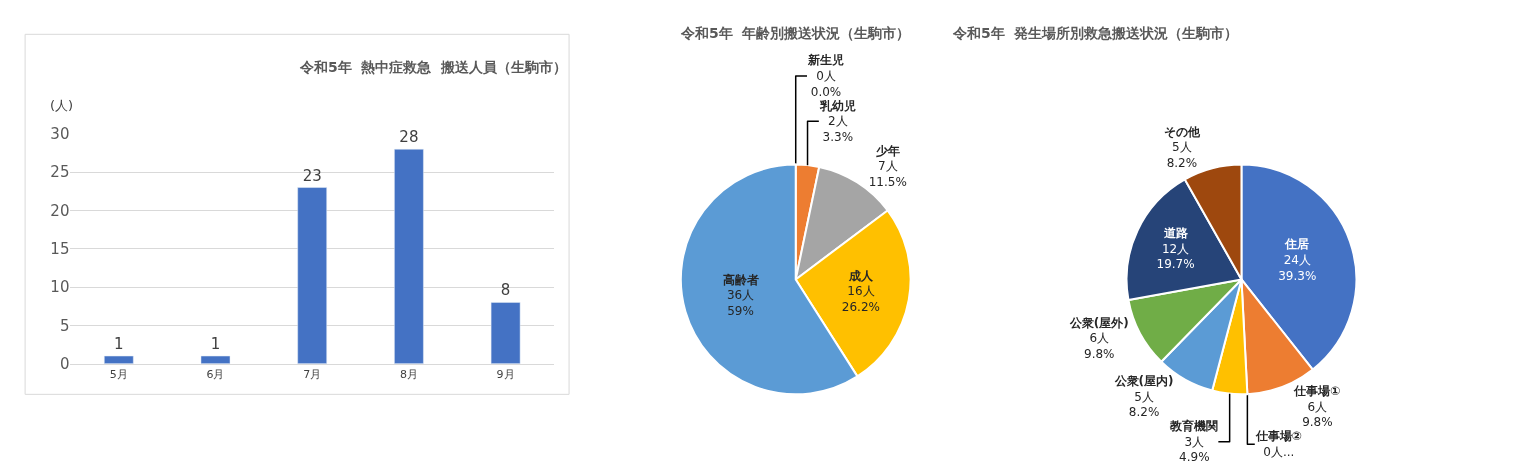 The width and height of the screenshot is (1531, 469). I want to click on data-label: 2人 3.3%, so click(838, 129).